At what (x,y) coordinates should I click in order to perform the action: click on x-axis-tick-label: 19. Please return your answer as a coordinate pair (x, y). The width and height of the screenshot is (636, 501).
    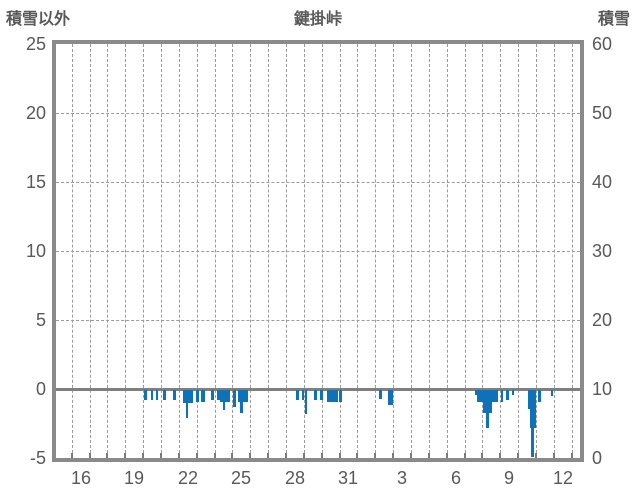
    Looking at the image, I should click on (134, 478).